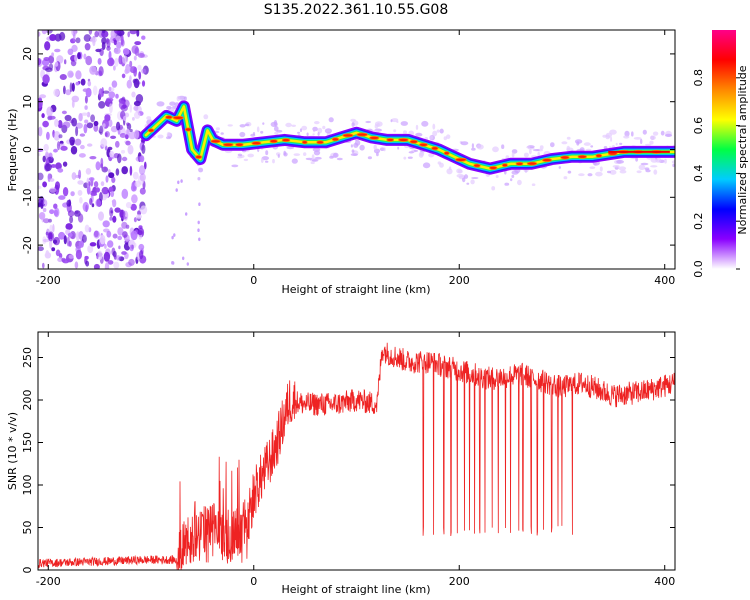  What do you see at coordinates (27, 570) in the screenshot?
I see `snr-y-tick-label: 0` at bounding box center [27, 570].